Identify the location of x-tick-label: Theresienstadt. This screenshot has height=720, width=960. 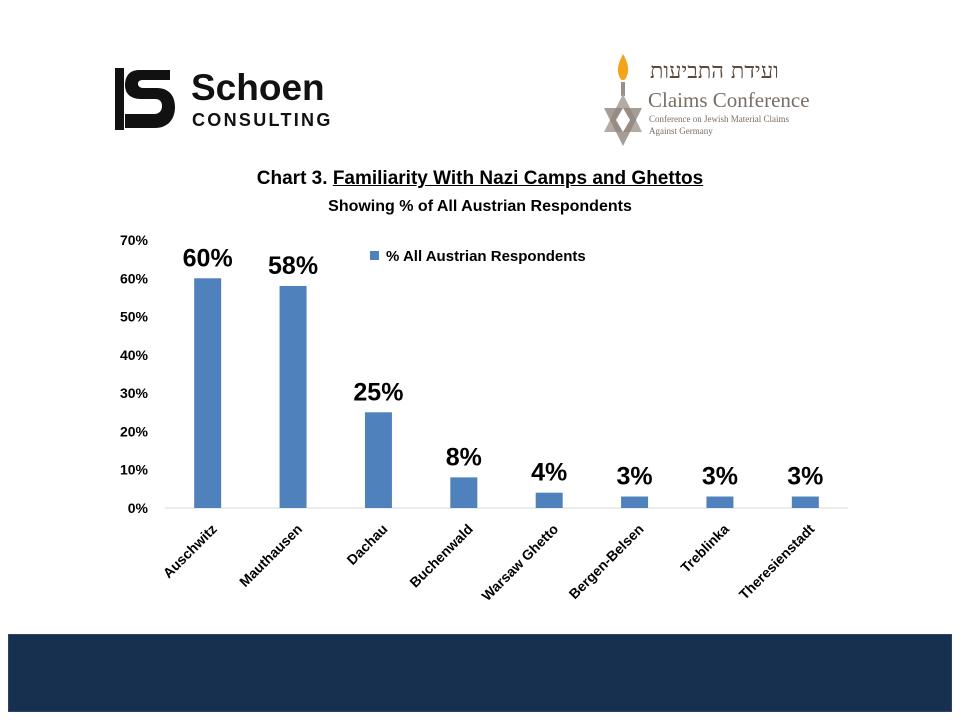
(777, 562).